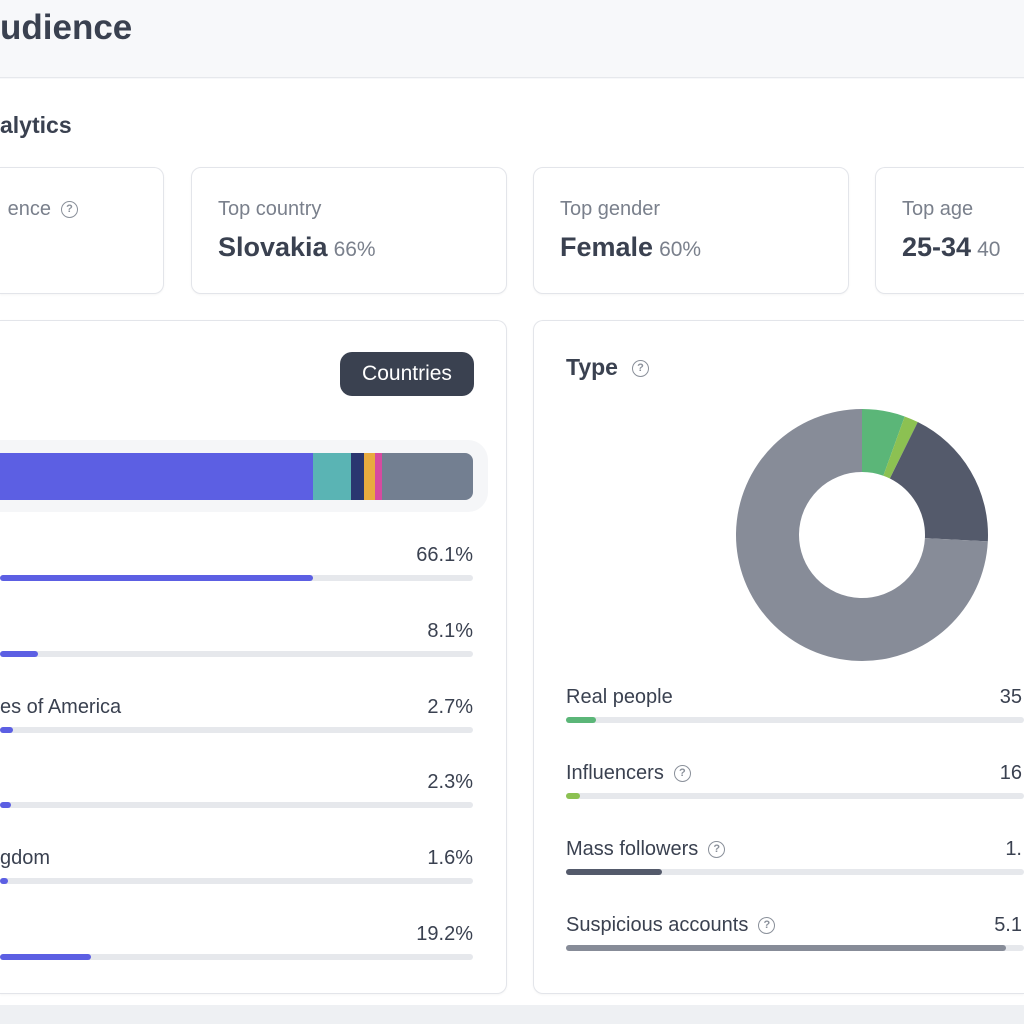  Describe the element at coordinates (1010, 773) in the screenshot. I see `type-value: 16` at that location.